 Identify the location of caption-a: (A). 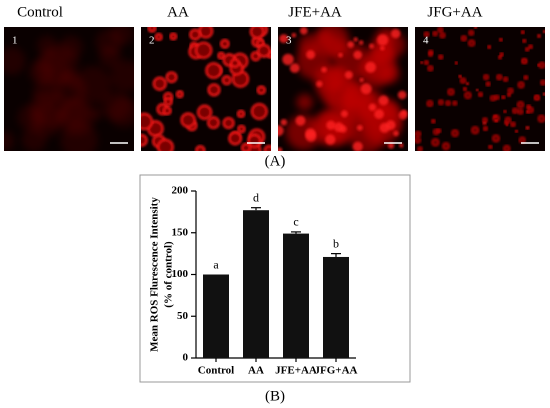
(275, 161).